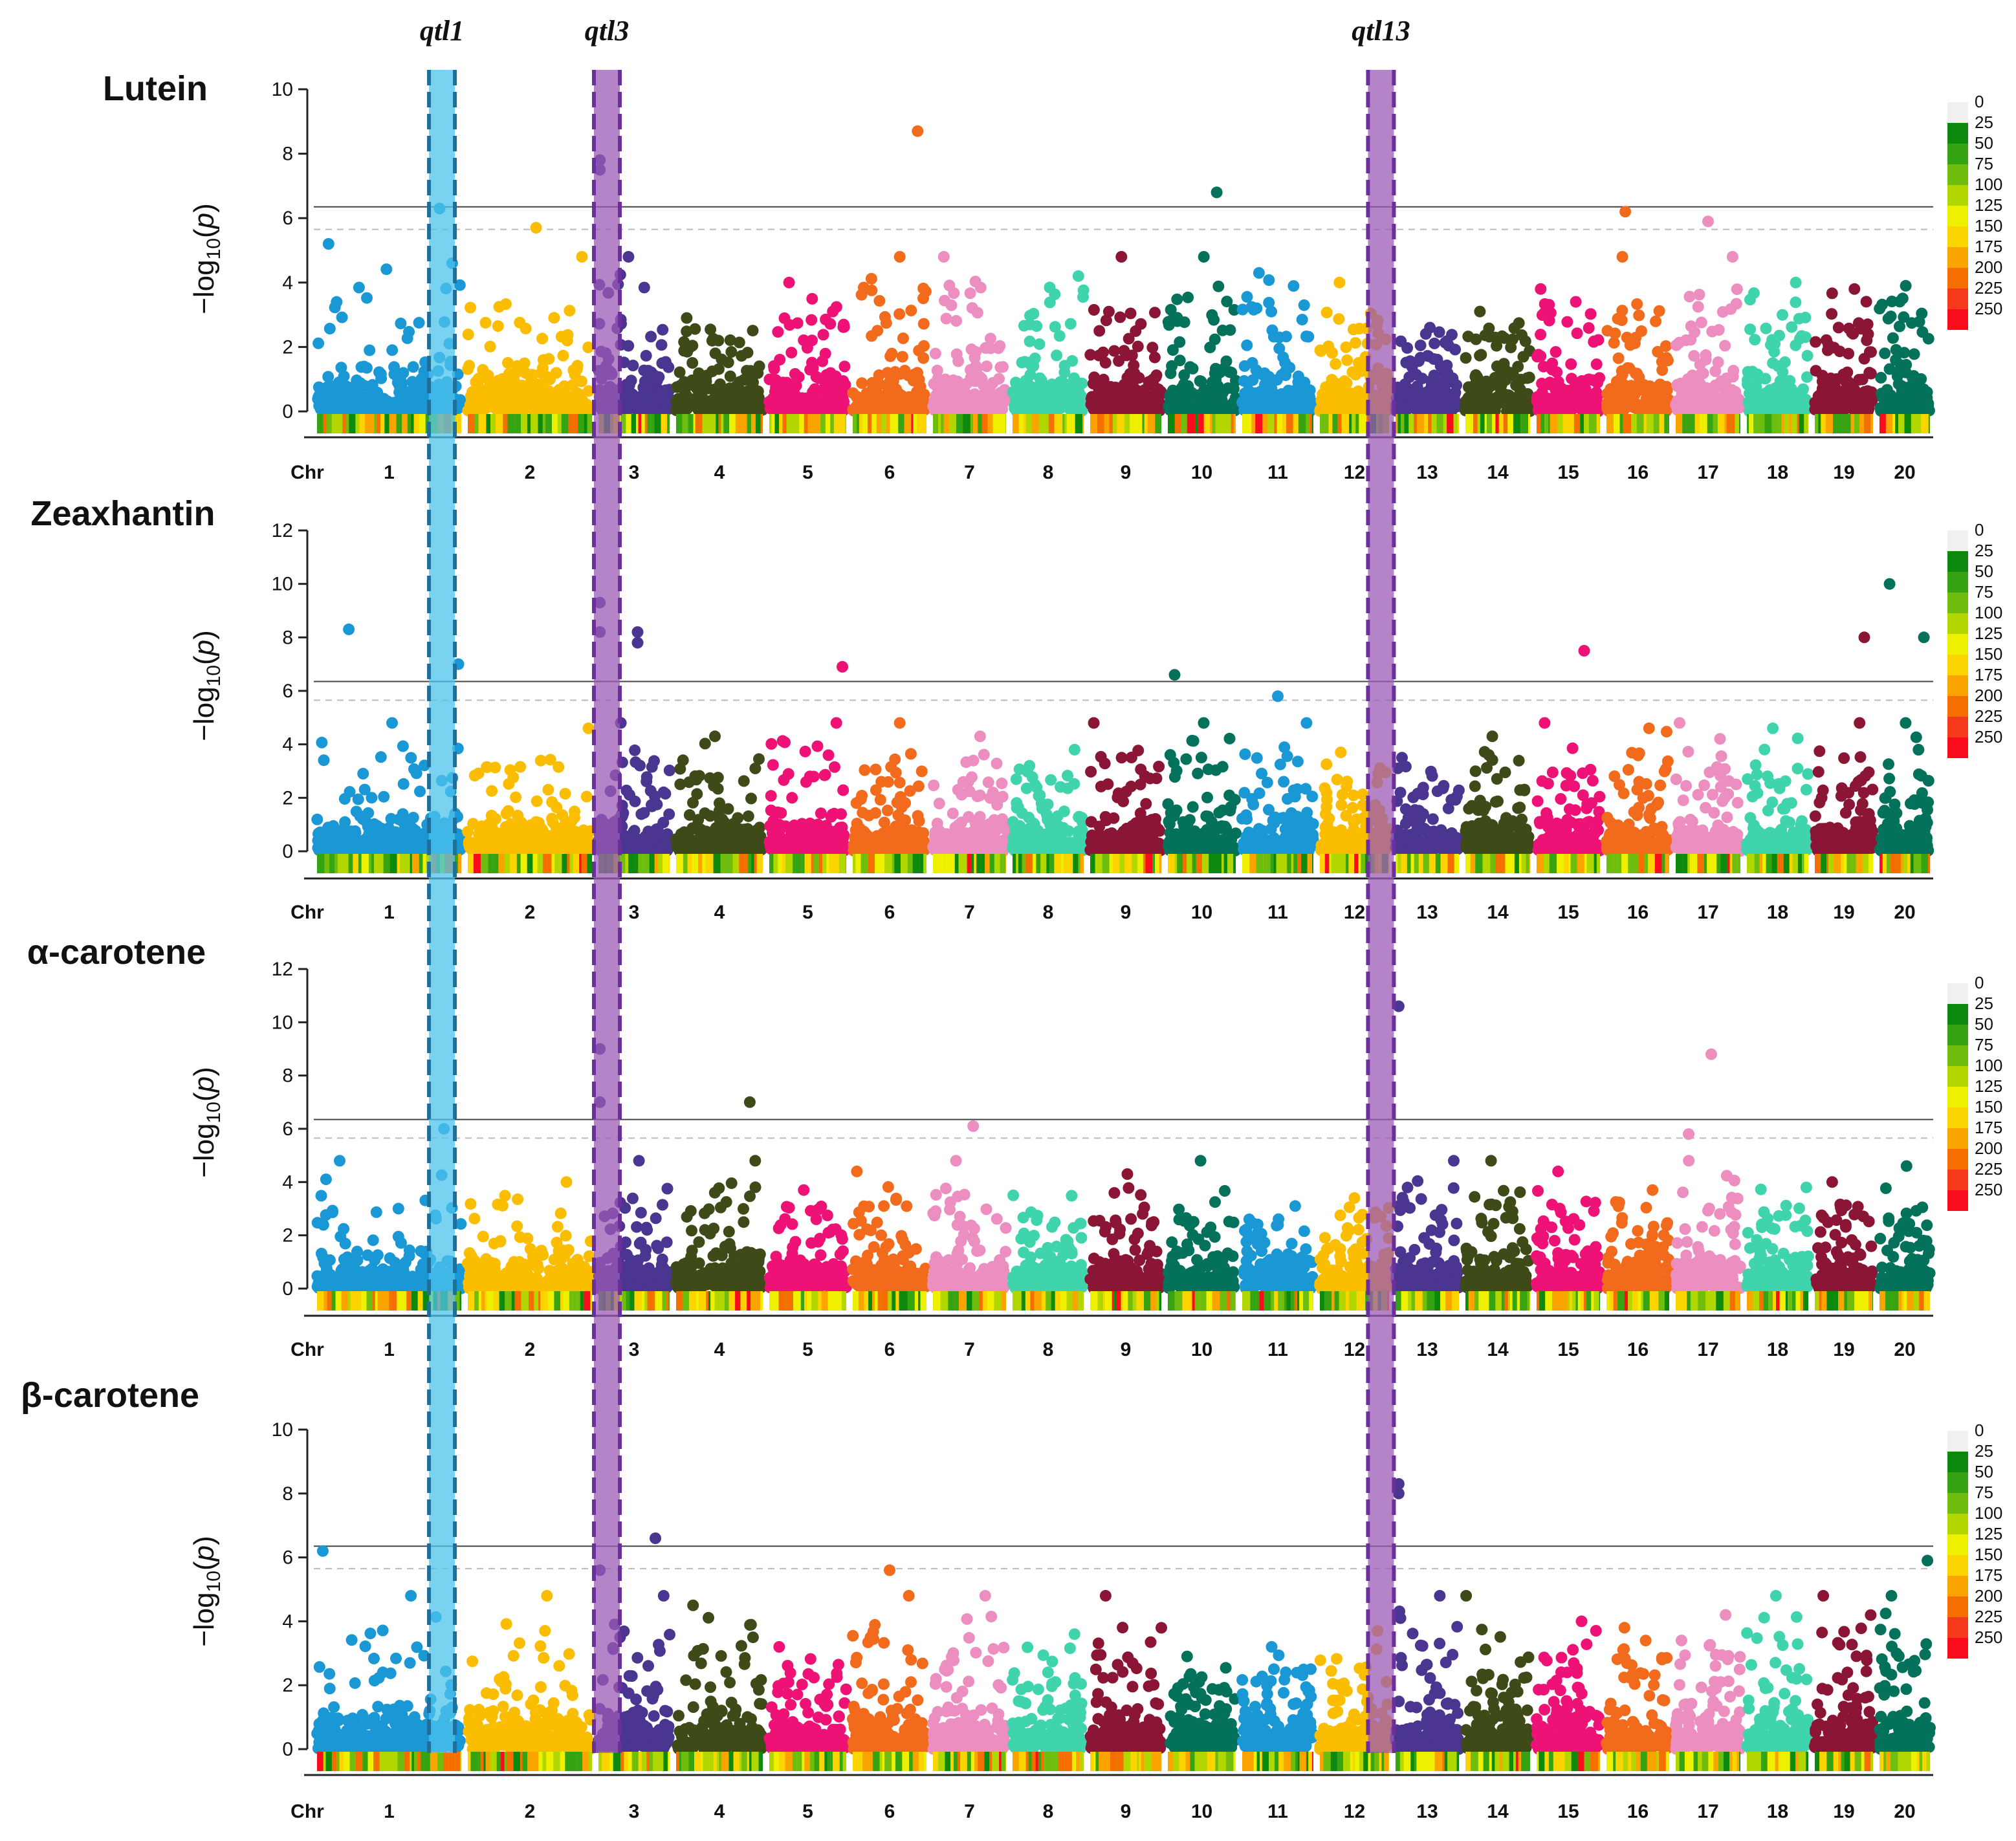 The image size is (2016, 1841). Describe the element at coordinates (1201, 473) in the screenshot. I see `chr-label: 10` at that location.